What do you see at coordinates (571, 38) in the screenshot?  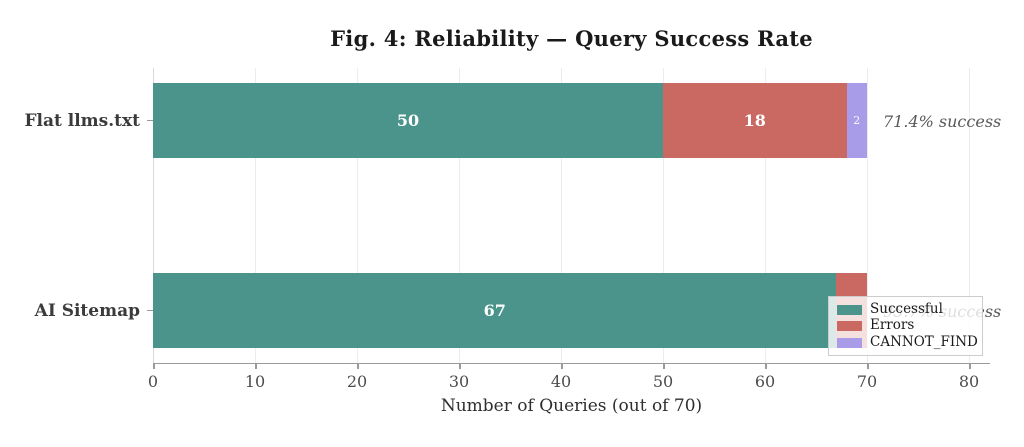 I see `chart-title: Fig. 4: Reliability — Query Success Rate` at bounding box center [571, 38].